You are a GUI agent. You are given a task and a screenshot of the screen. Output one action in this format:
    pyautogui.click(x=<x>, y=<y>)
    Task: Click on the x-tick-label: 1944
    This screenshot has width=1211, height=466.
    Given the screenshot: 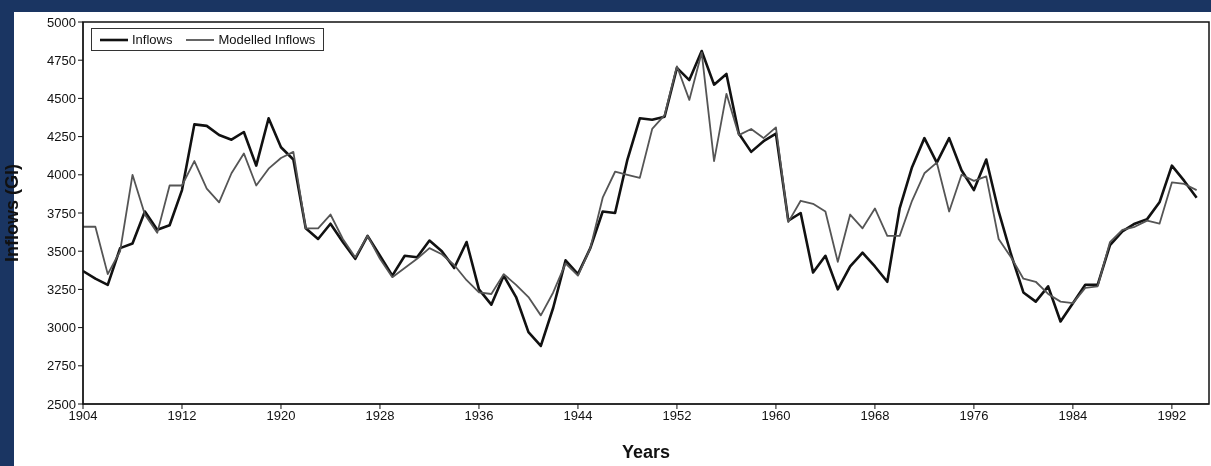 What is the action you would take?
    pyautogui.click(x=578, y=416)
    